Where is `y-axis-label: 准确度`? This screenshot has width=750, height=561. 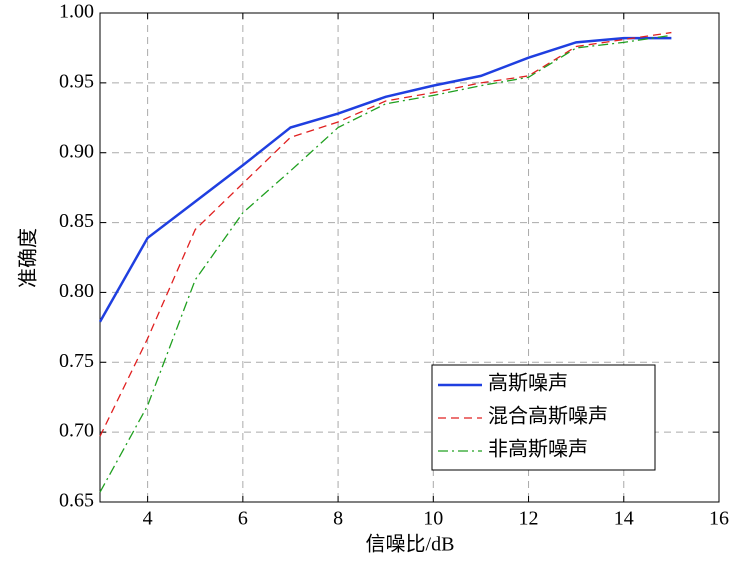 y-axis-label: 准确度 is located at coordinates (28, 258).